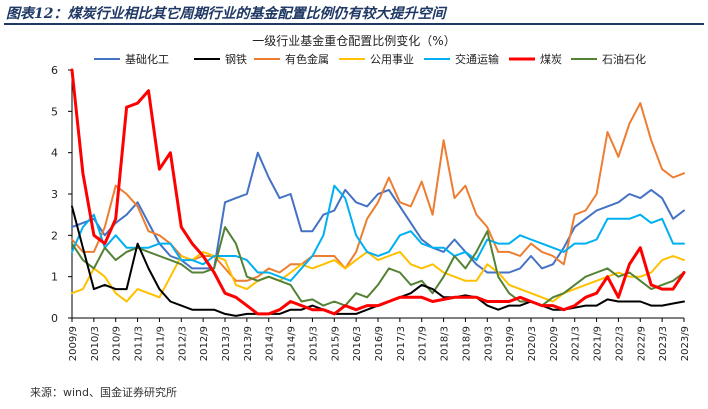 This screenshot has width=708, height=409. I want to click on x-tick-label: 2010/3, so click(95, 343).